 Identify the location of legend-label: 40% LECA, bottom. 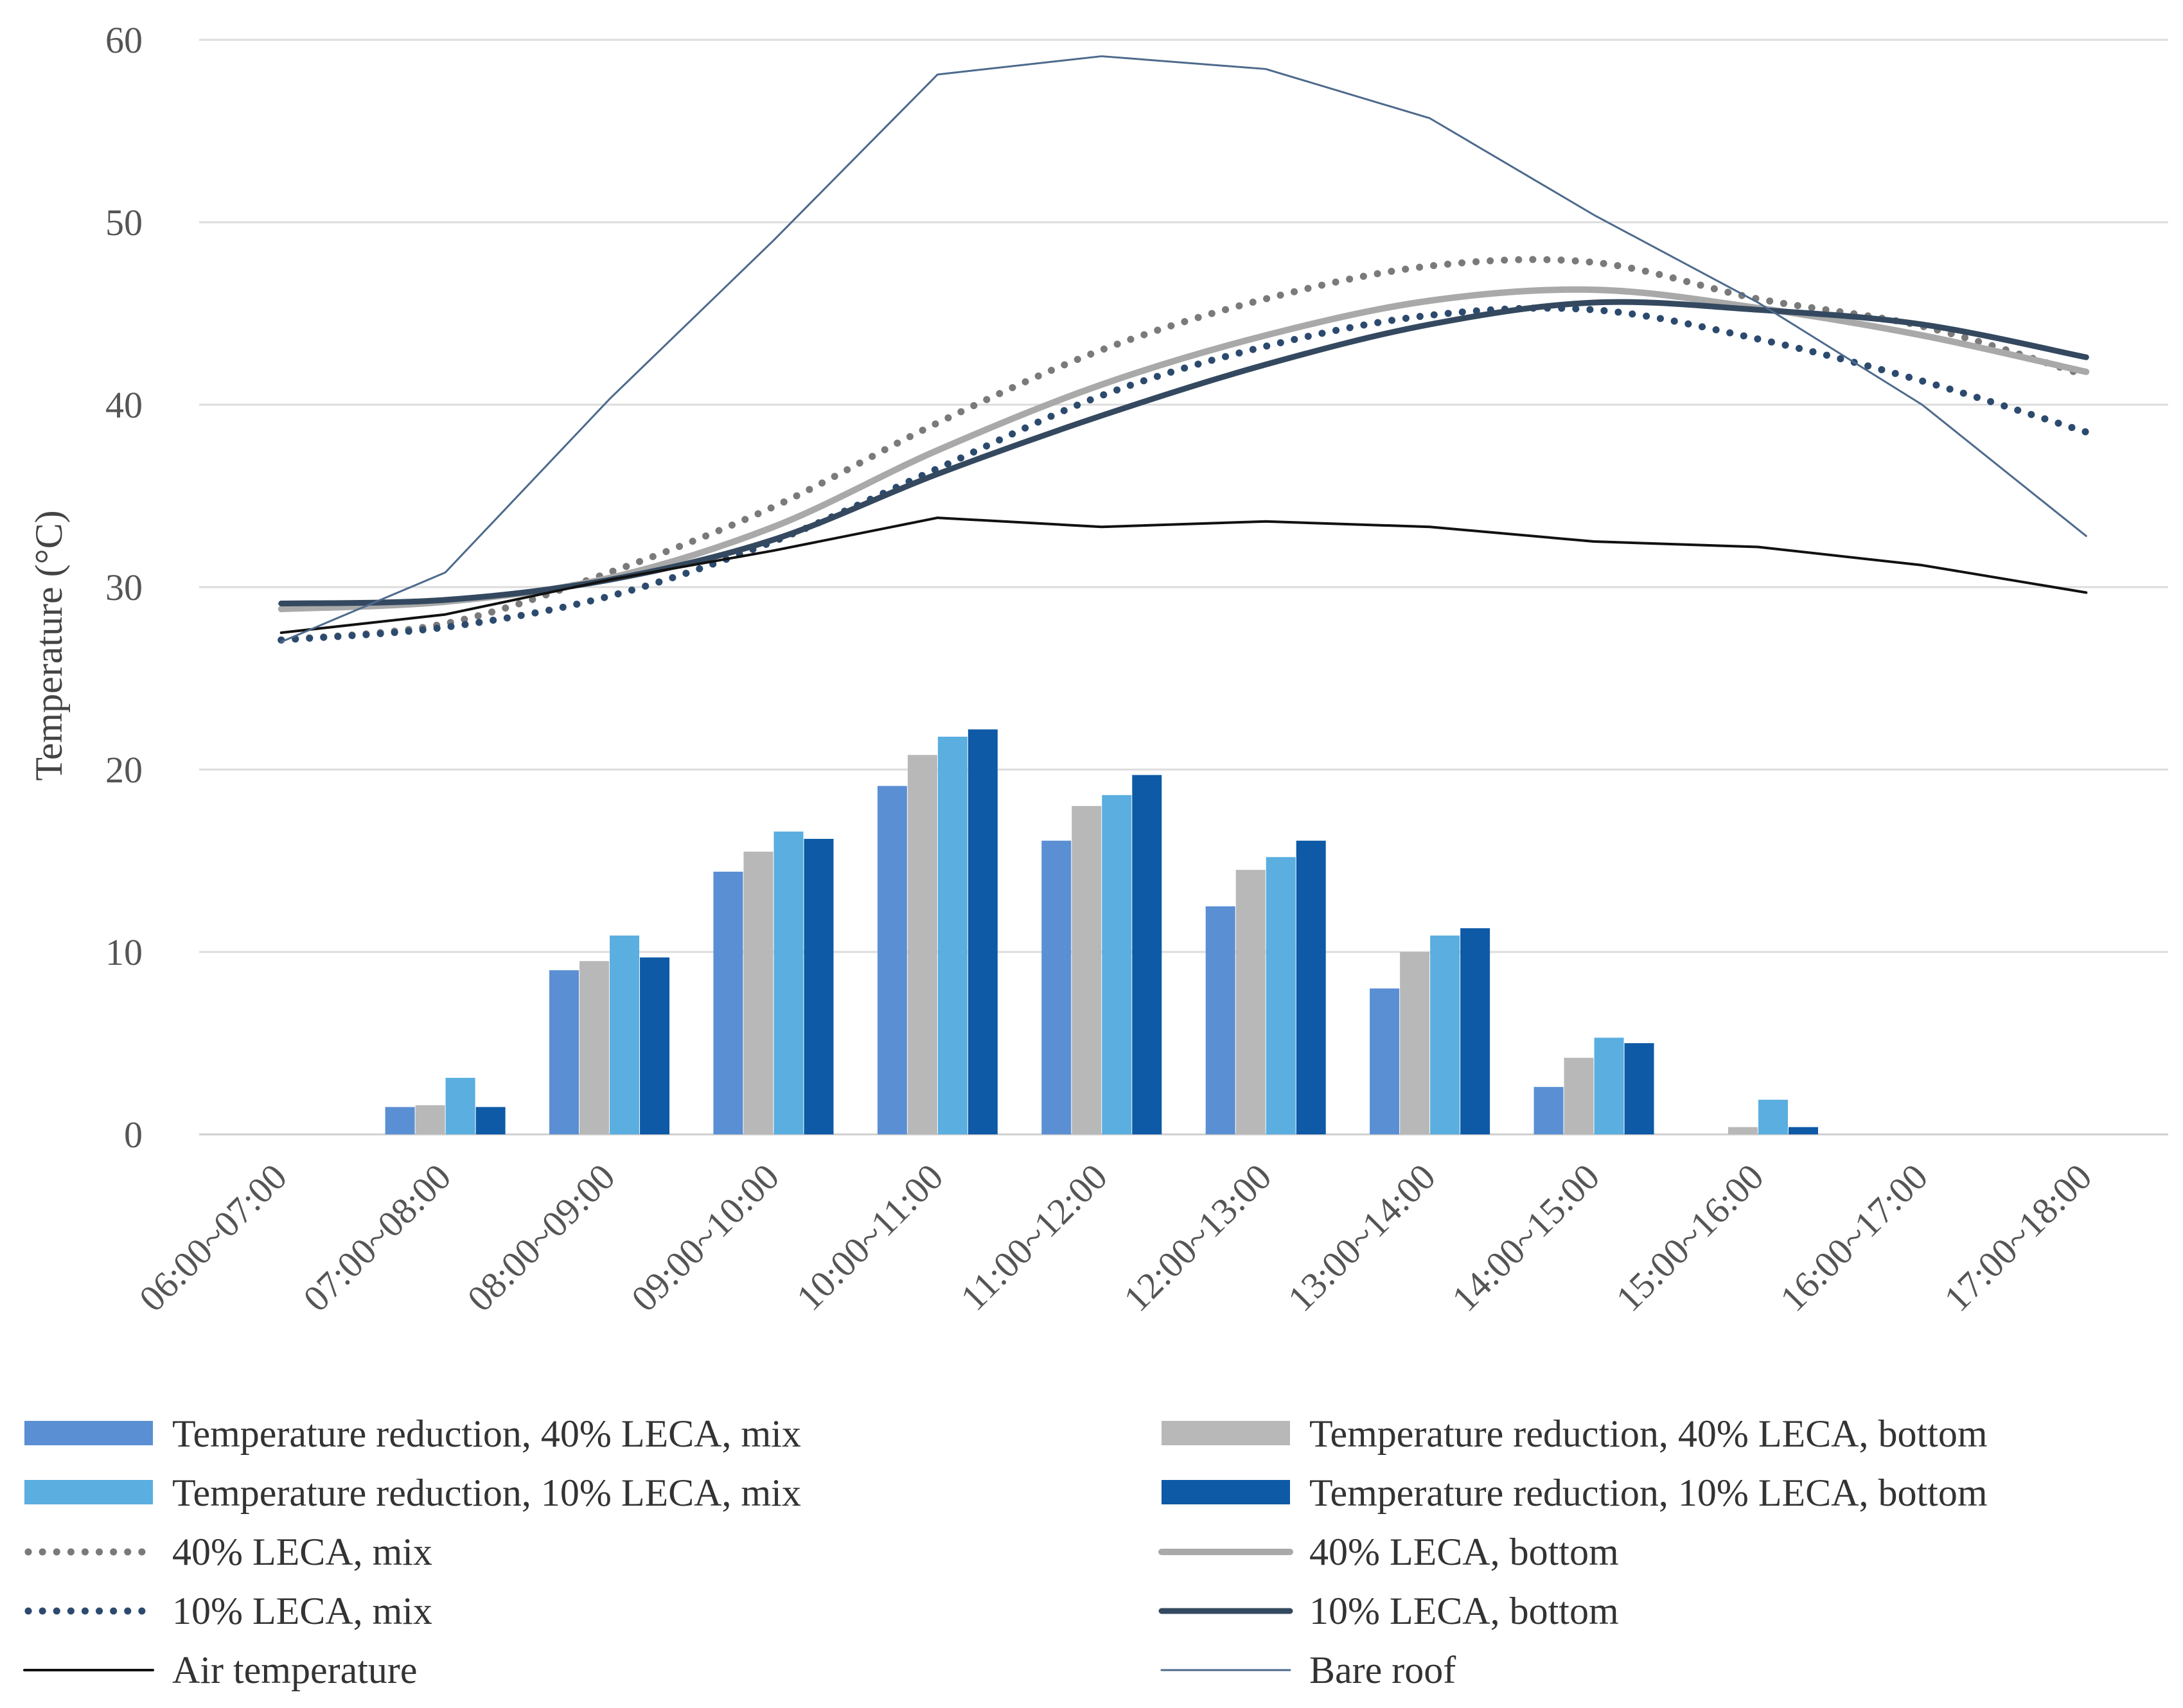
(1464, 1552).